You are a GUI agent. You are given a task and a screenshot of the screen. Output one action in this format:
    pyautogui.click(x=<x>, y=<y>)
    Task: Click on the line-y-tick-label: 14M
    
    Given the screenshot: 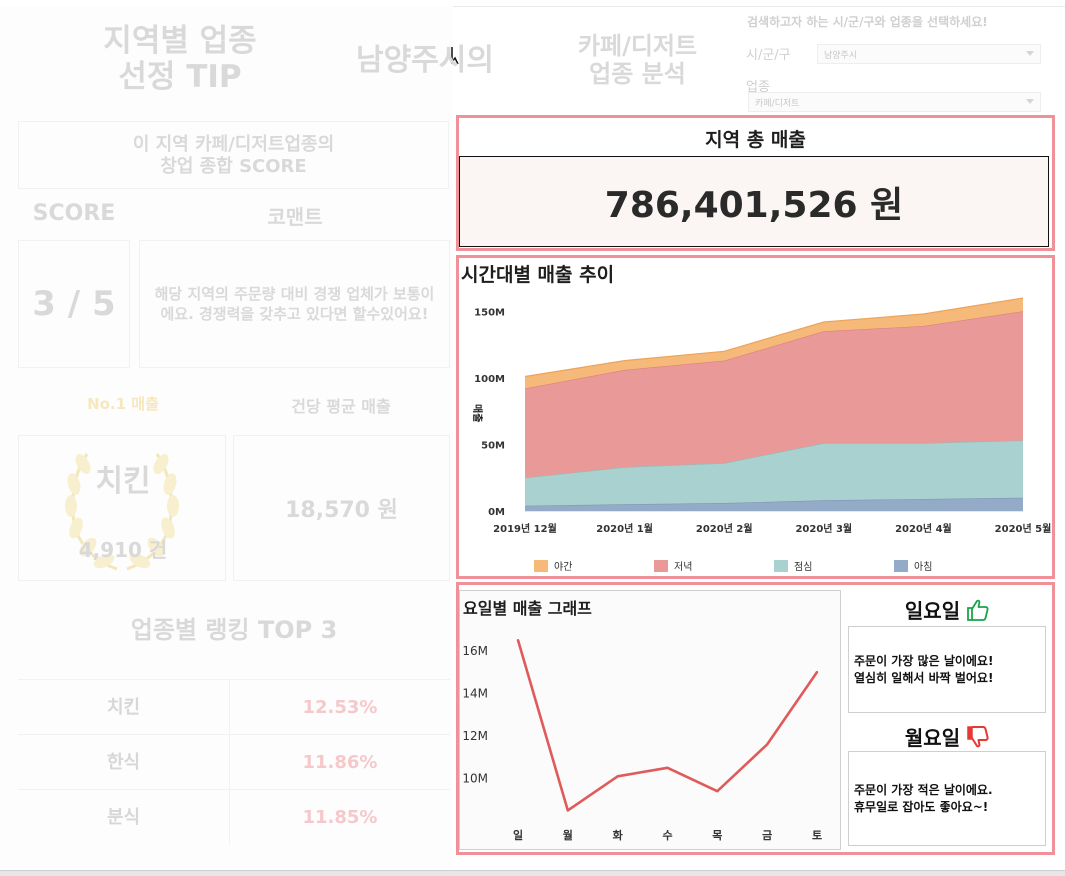 What is the action you would take?
    pyautogui.click(x=475, y=693)
    